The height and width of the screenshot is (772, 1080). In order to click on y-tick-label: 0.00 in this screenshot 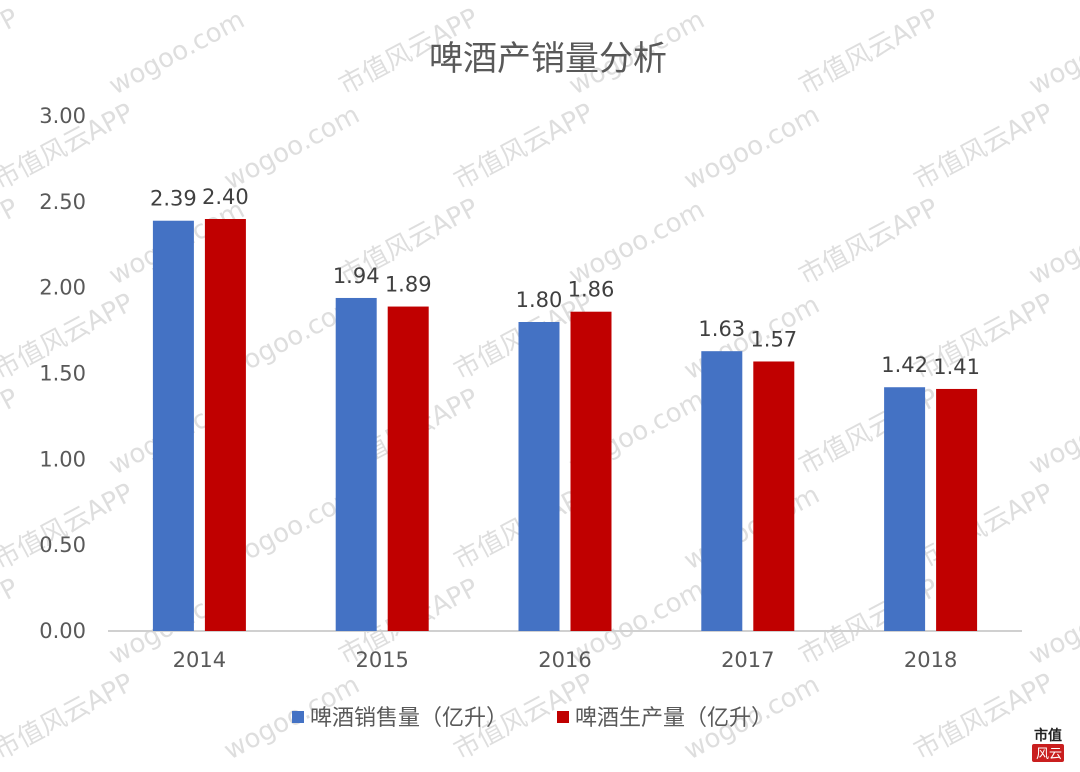, I will do `click(62, 631)`.